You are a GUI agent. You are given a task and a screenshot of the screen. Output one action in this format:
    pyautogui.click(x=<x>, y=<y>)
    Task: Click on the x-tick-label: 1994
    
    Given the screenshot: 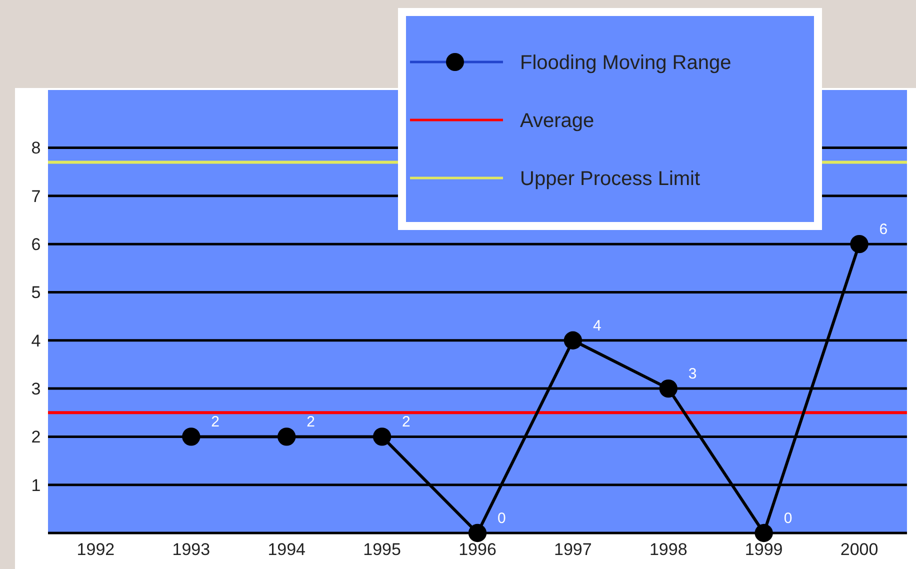 What is the action you would take?
    pyautogui.click(x=287, y=549)
    